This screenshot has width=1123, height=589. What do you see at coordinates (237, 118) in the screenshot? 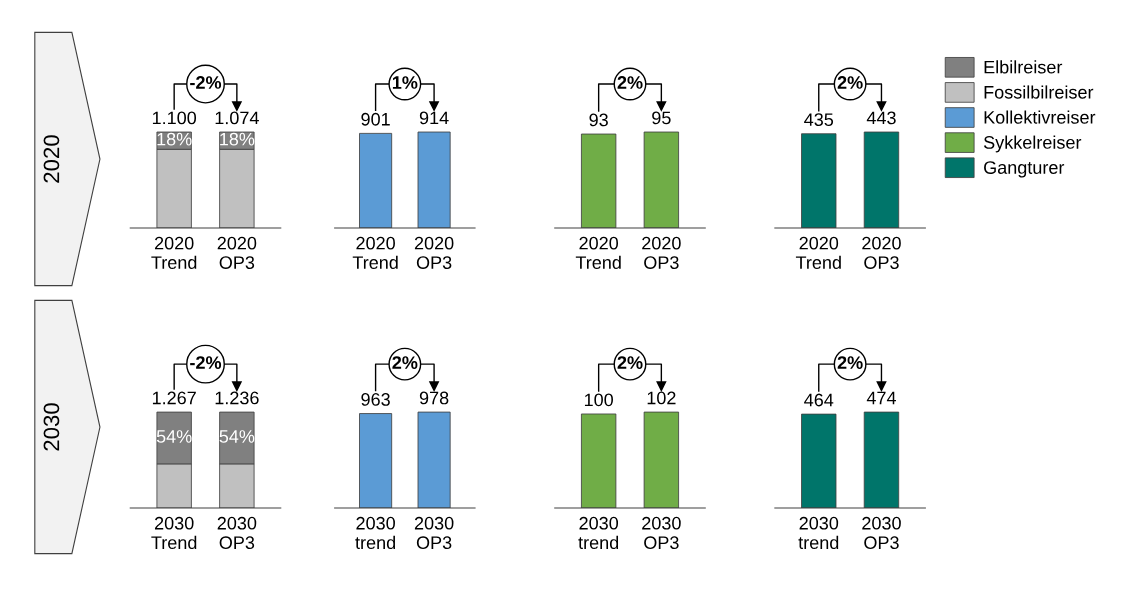
I see `annotation: 1.074` at bounding box center [237, 118].